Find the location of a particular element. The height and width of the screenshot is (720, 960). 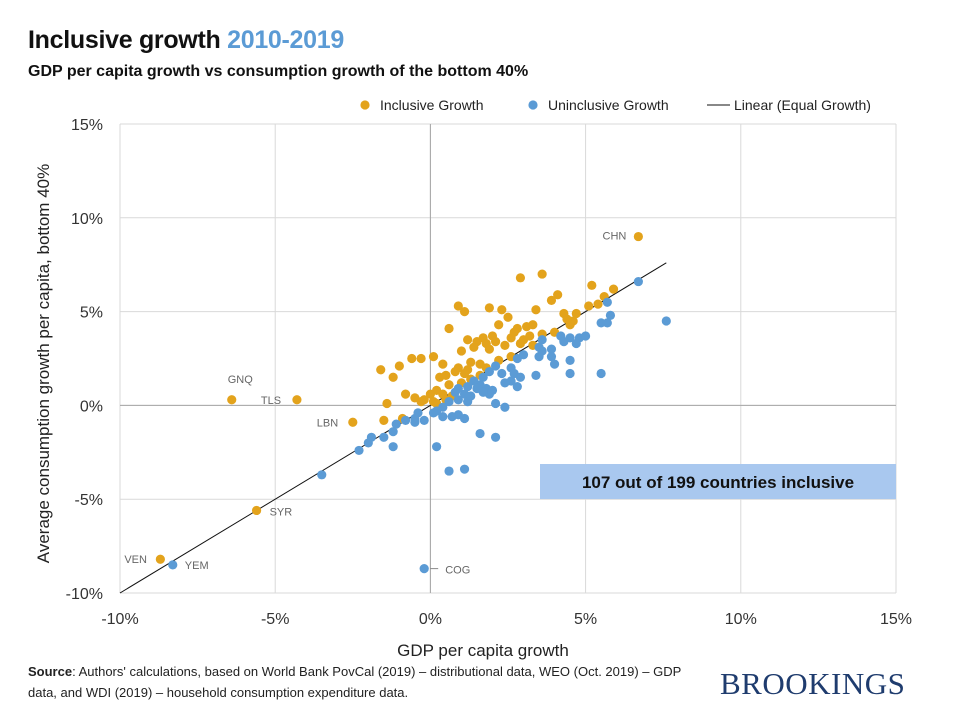

y-tick-label: 0% is located at coordinates (91, 406).